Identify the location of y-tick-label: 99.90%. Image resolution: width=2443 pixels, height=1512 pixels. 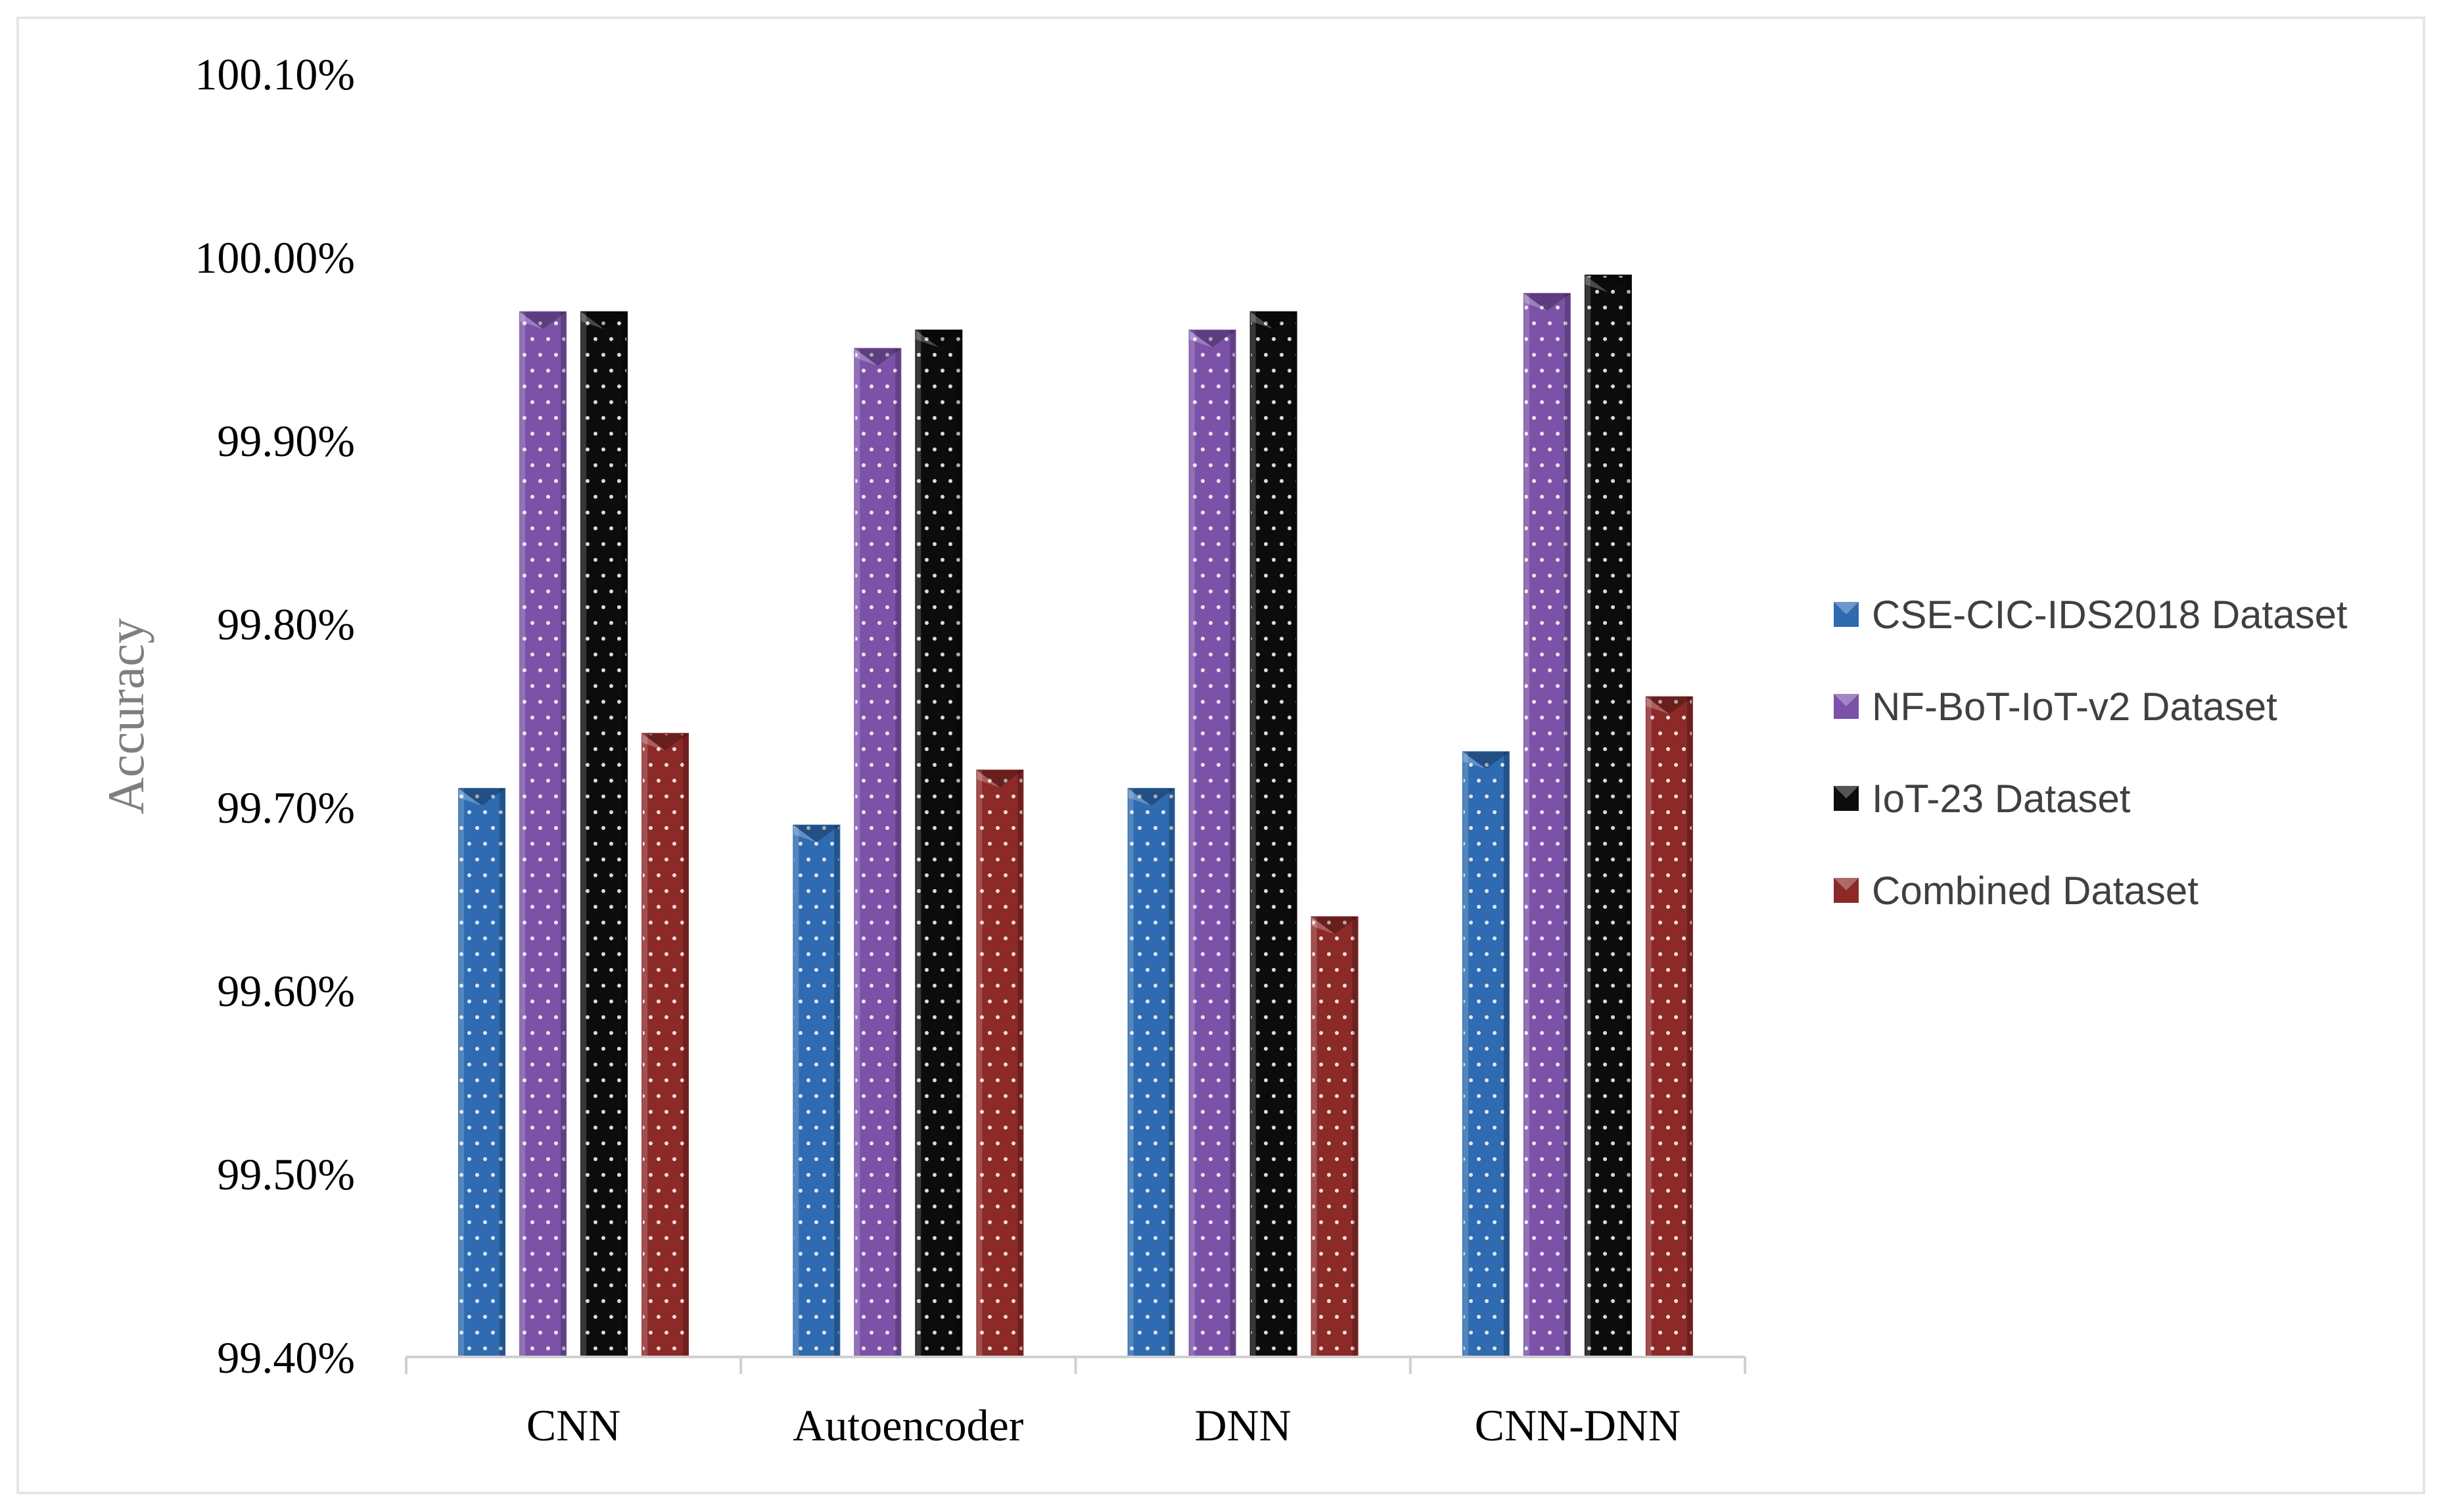
(286, 441).